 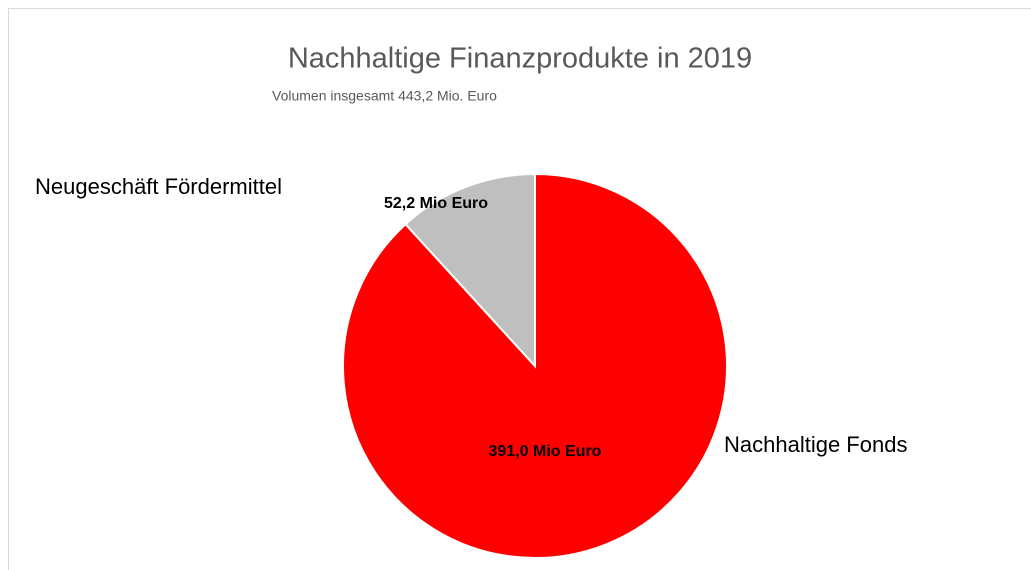 I want to click on chart-subtitle: Volumen insgesamt 443,2 Mio. Euro, so click(x=384, y=96).